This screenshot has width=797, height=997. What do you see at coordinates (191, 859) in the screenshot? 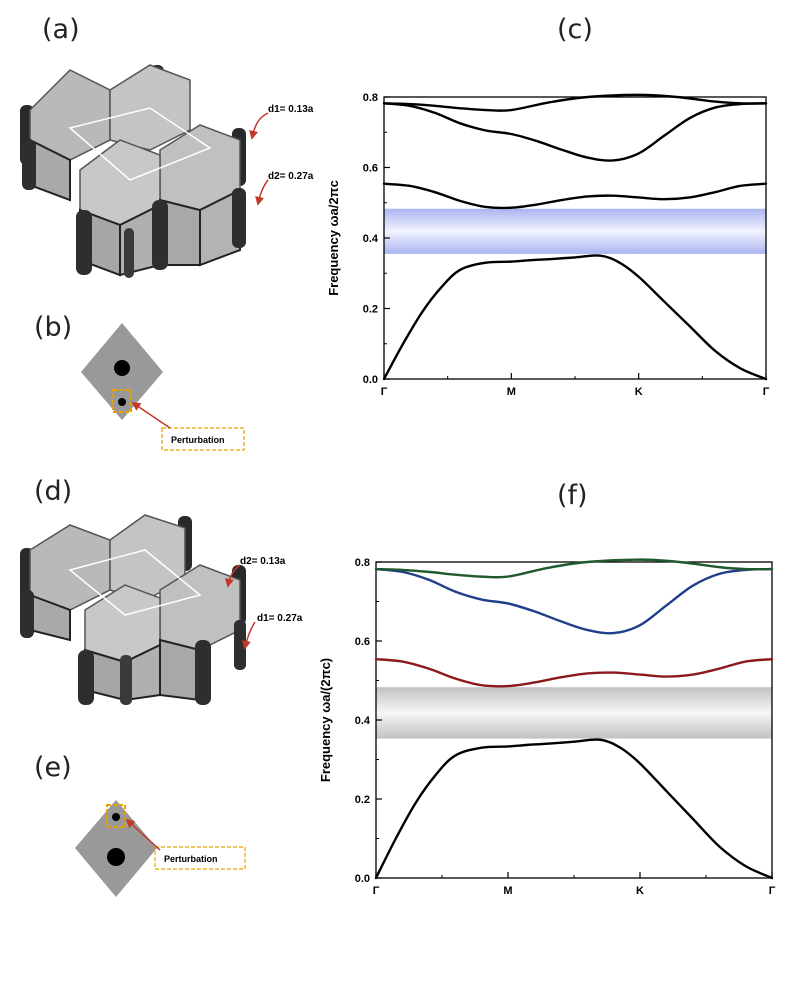
I see `perturbation-callout-e: Perturbation` at bounding box center [191, 859].